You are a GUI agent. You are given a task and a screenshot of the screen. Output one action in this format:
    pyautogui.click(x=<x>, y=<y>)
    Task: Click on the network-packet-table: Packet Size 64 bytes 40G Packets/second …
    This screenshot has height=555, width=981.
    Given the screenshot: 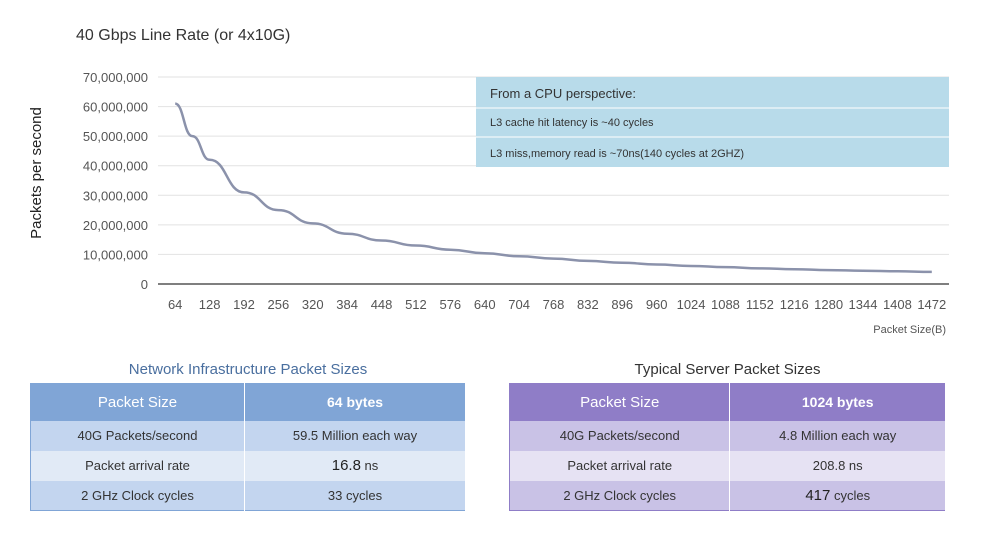 What is the action you would take?
    pyautogui.click(x=248, y=447)
    